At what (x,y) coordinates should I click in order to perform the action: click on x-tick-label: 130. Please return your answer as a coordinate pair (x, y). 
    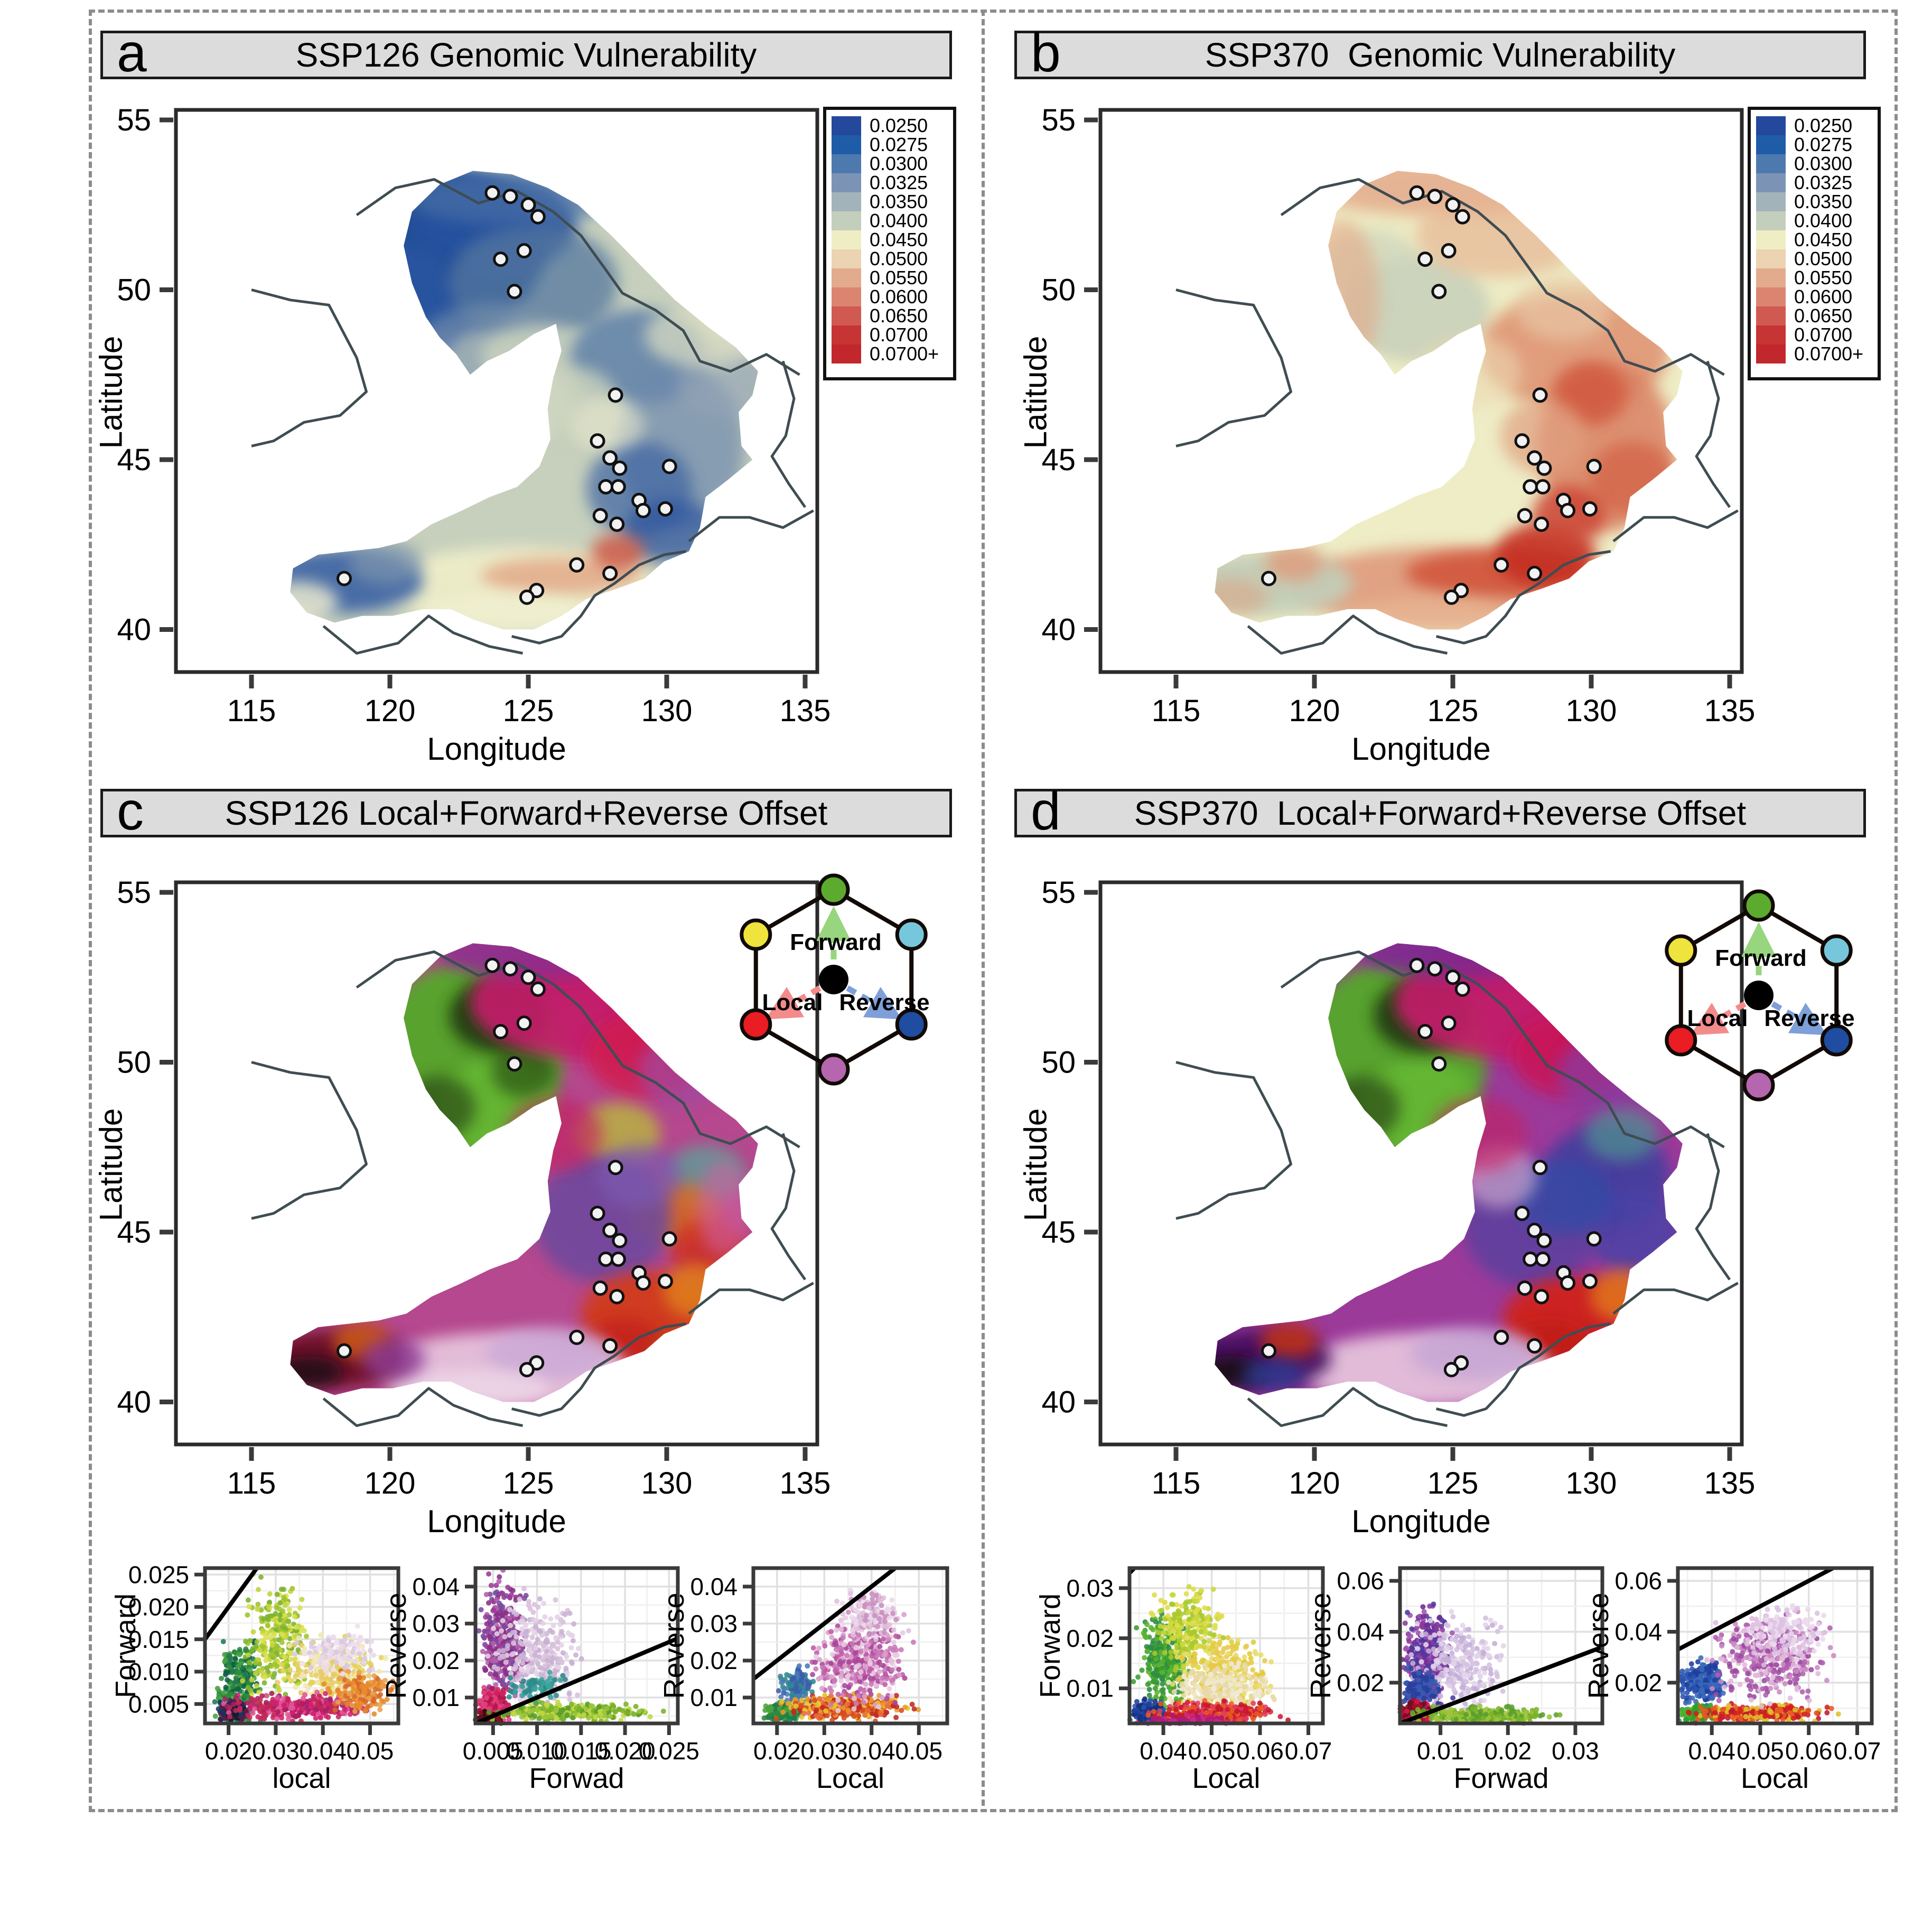
    Looking at the image, I should click on (667, 711).